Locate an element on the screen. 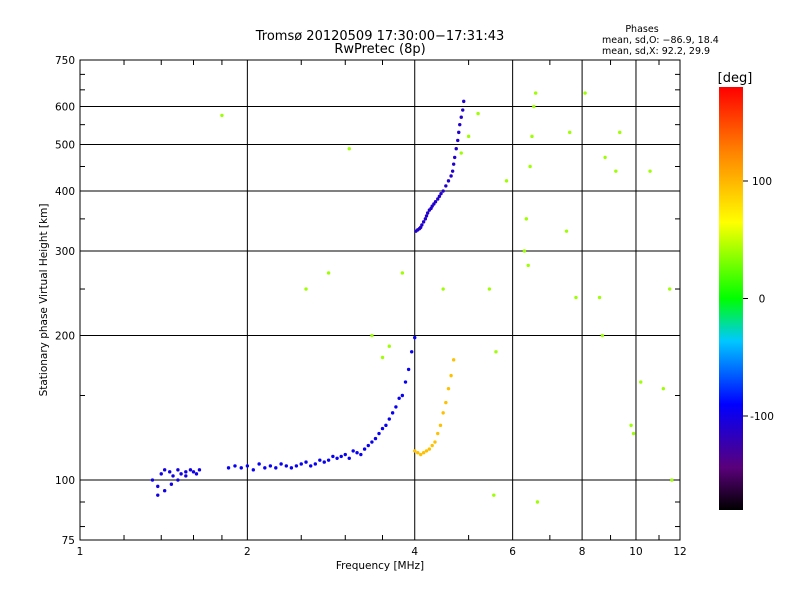 This screenshot has height=600, width=800. y-tick-label: 100 is located at coordinates (65, 481).